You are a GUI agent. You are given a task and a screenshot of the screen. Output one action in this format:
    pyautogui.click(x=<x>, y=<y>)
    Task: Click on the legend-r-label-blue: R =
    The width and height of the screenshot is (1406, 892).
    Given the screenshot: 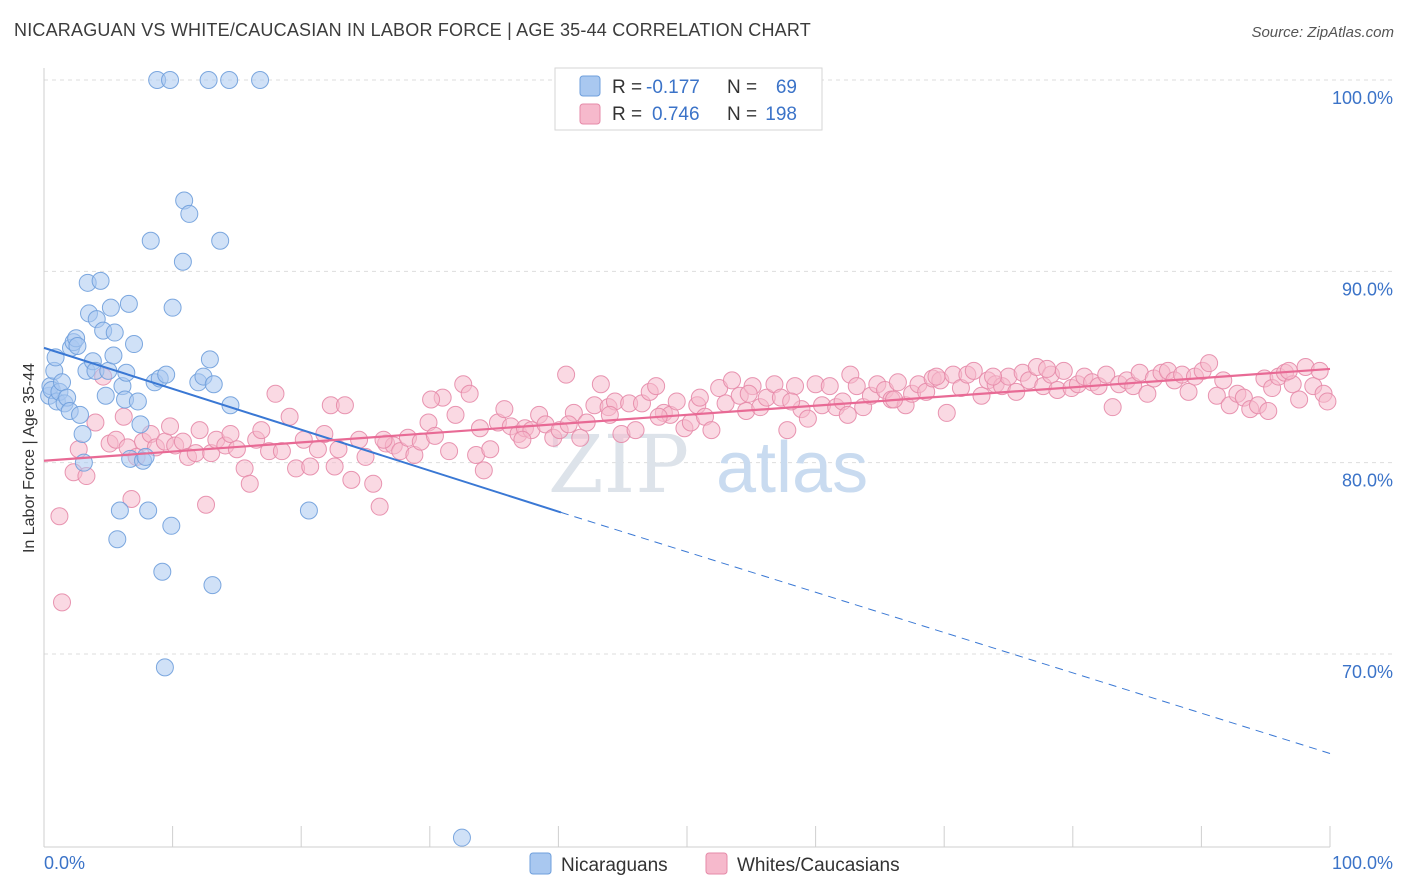 What is the action you would take?
    pyautogui.click(x=627, y=87)
    